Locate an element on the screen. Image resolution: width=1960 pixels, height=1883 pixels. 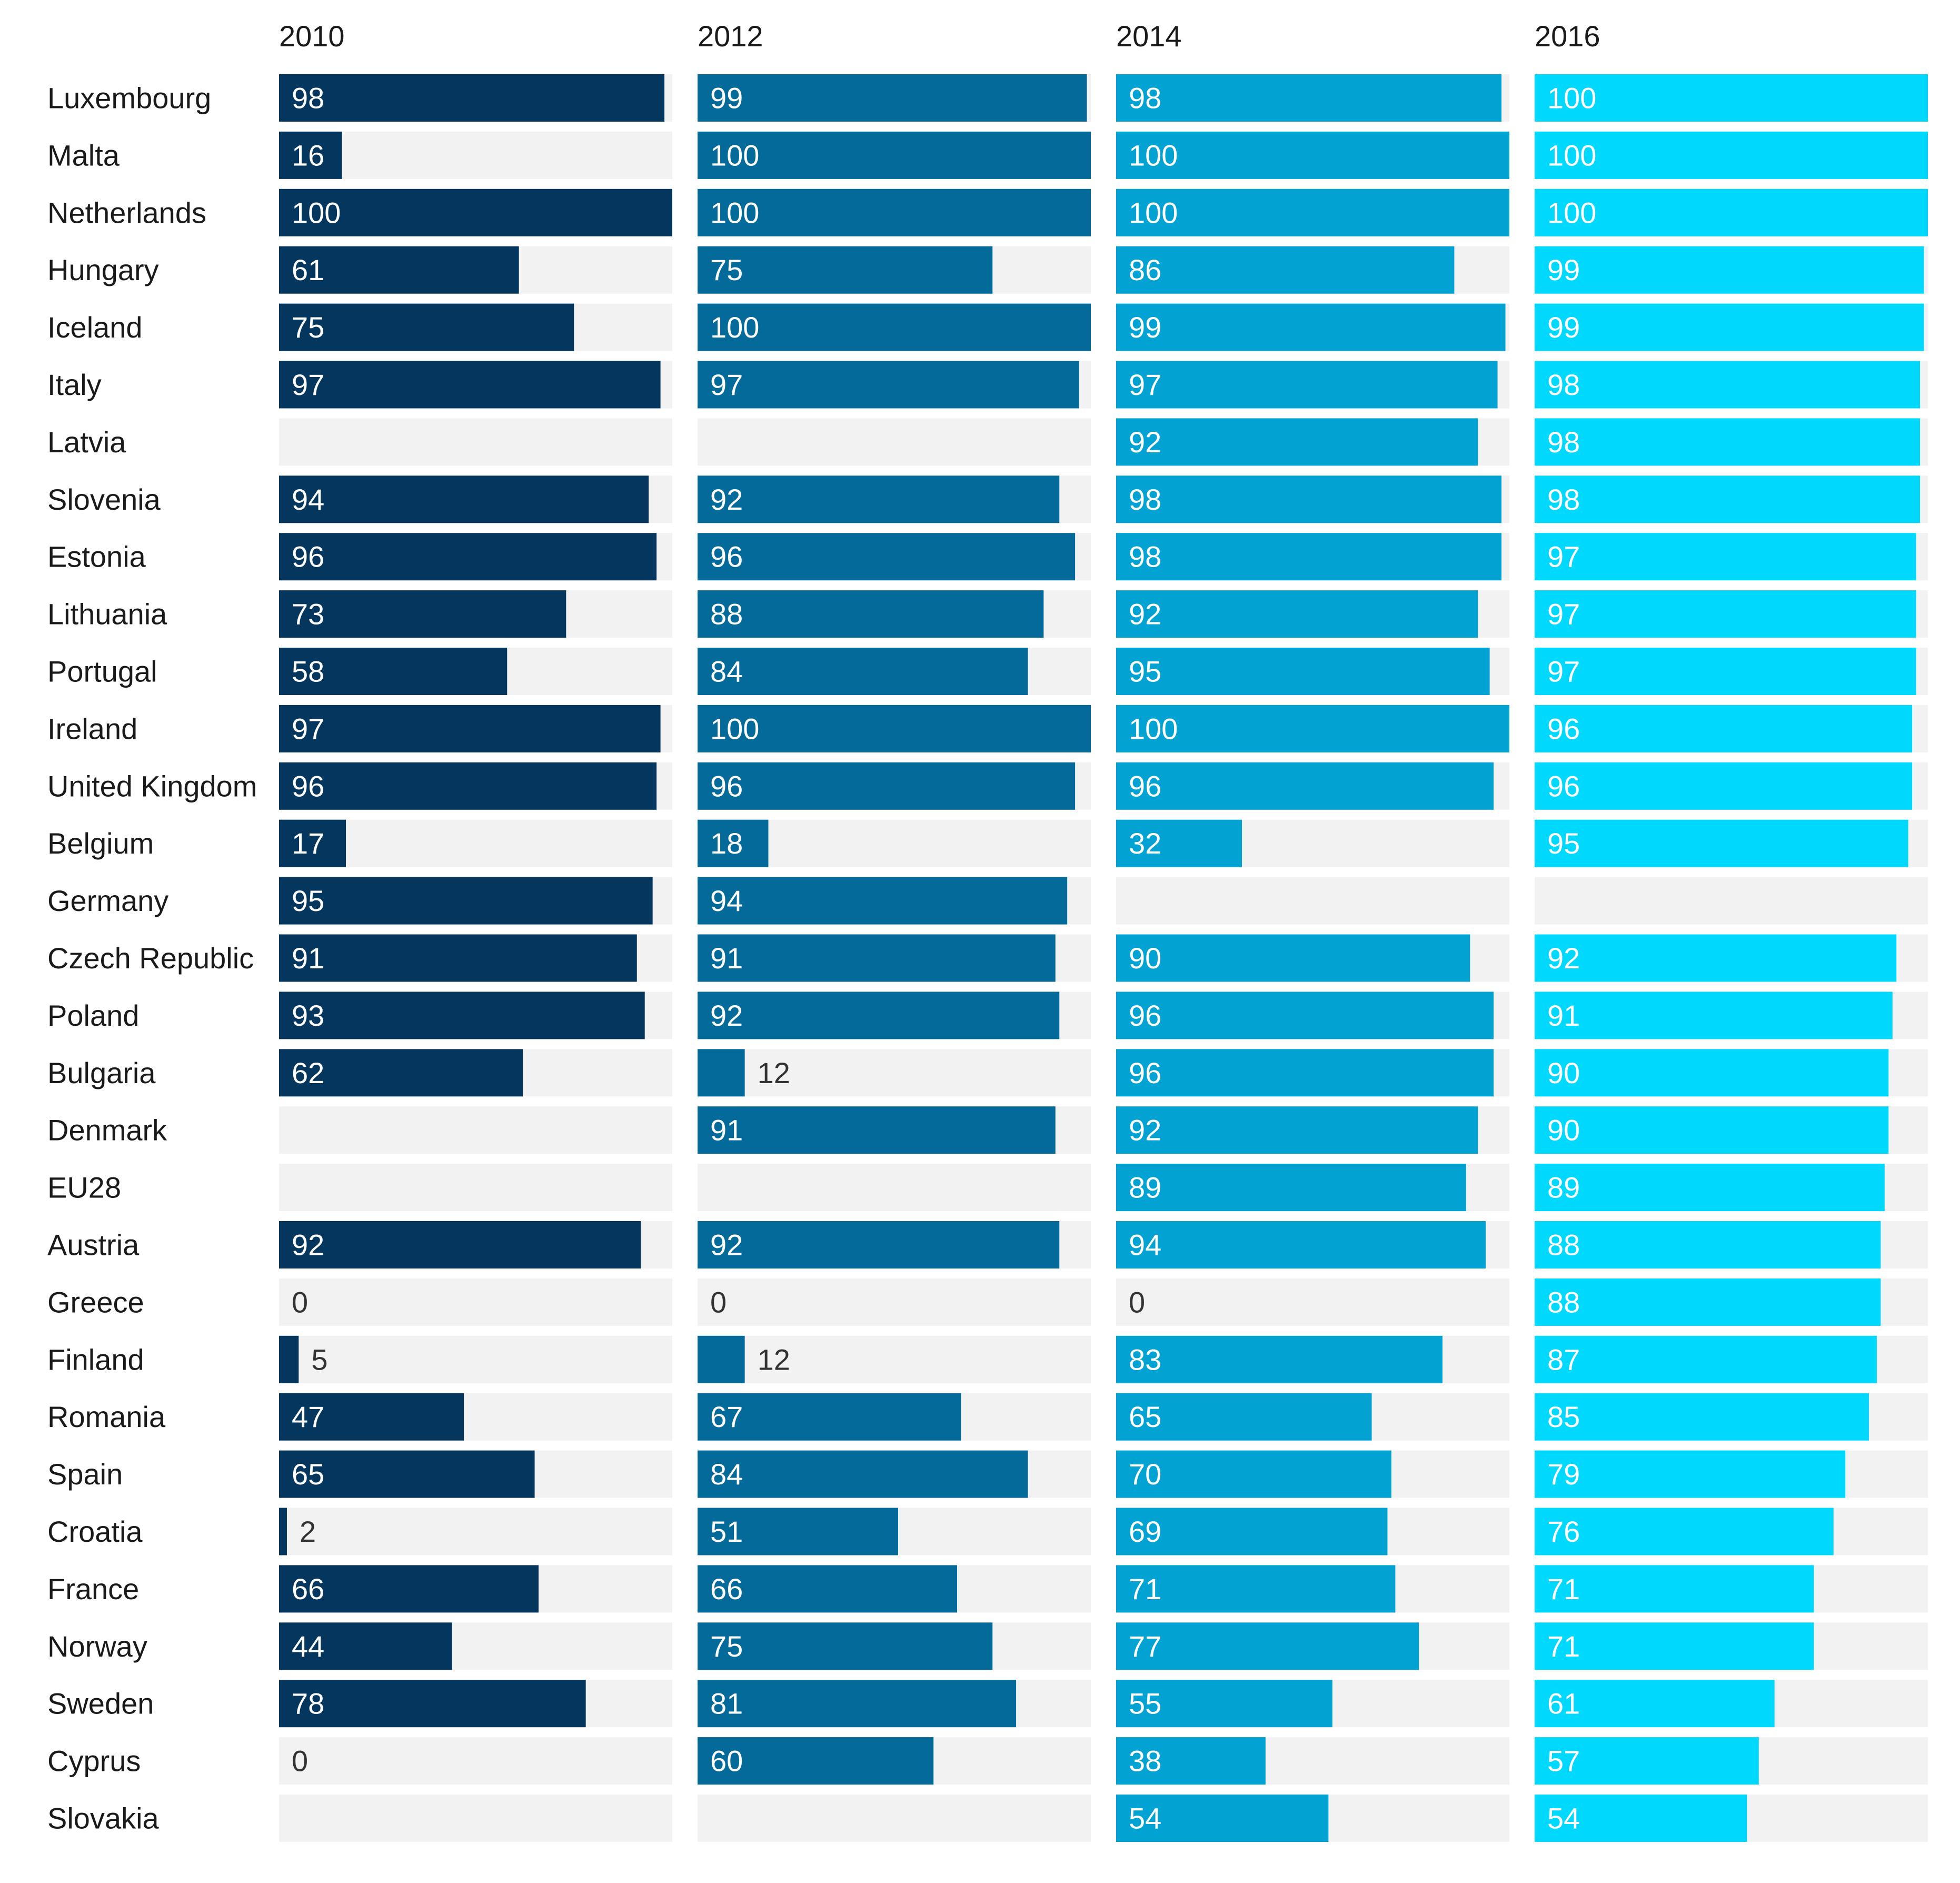
data-label: 70 is located at coordinates (1145, 1474).